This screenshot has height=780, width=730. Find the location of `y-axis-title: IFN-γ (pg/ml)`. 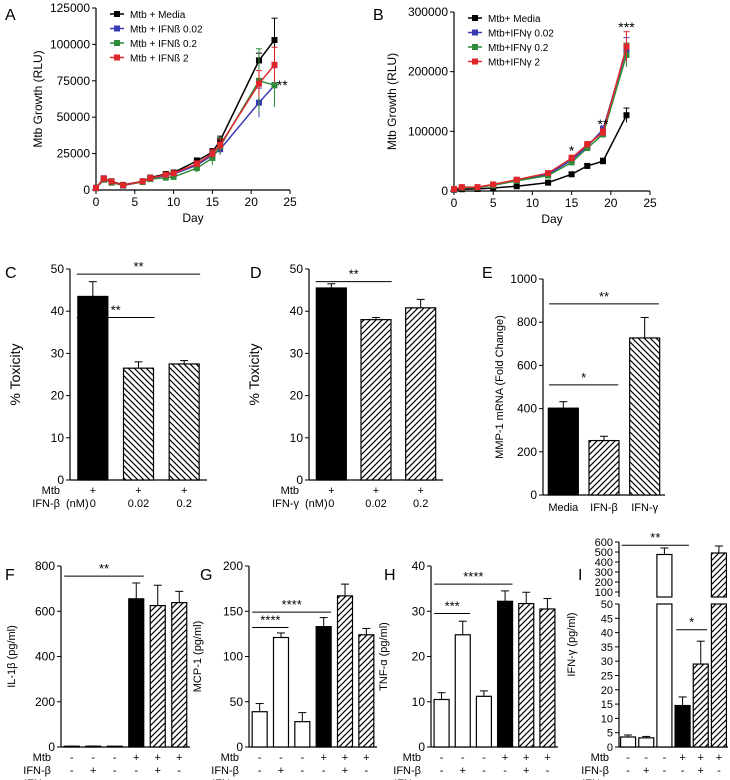

y-axis-title: IFN-γ (pg/ml) is located at coordinates (572, 644).